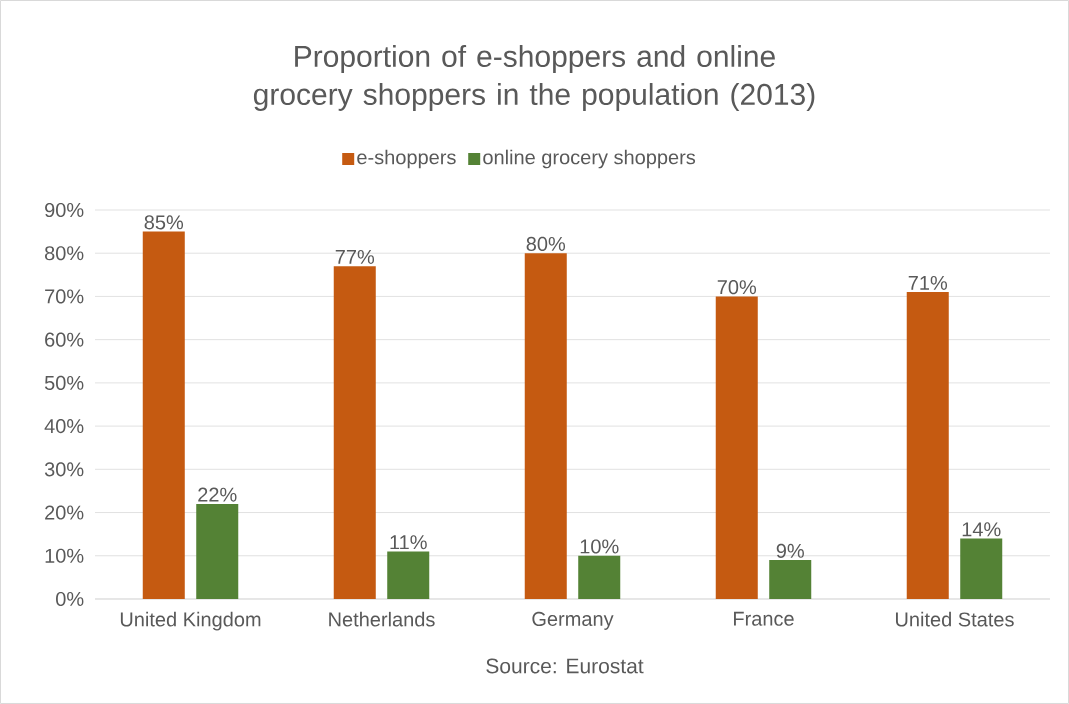  I want to click on y-tick-label: 80%, so click(64, 253).